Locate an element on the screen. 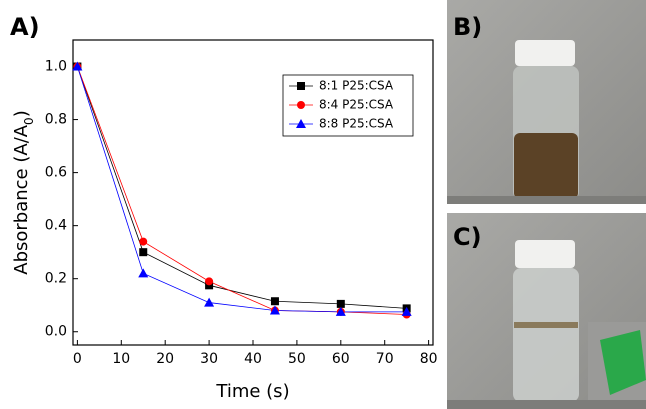  y-tick-label: 0.0 is located at coordinates (56, 332).